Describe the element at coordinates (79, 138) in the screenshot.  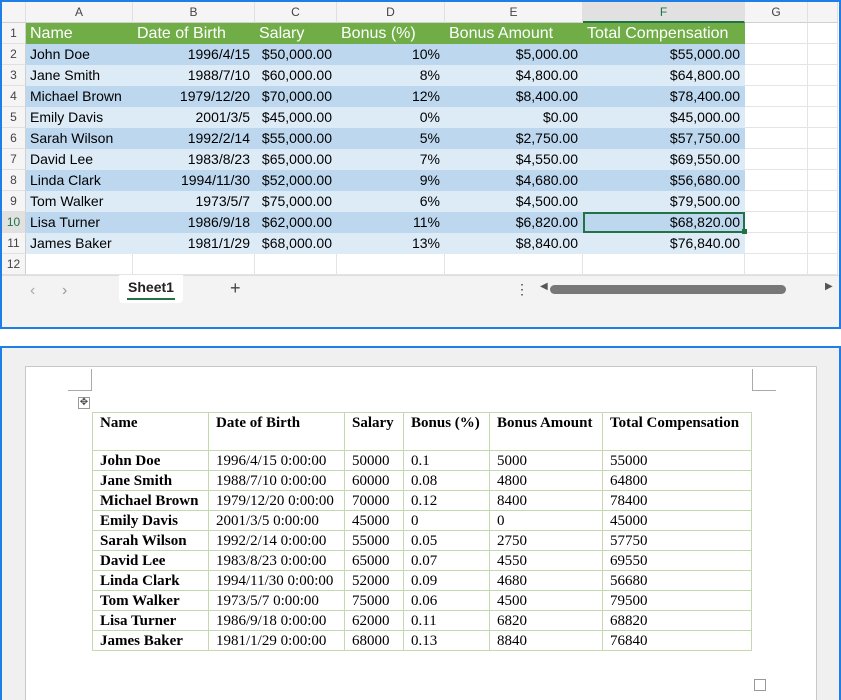
I see `cell: Sarah Wilson` at that location.